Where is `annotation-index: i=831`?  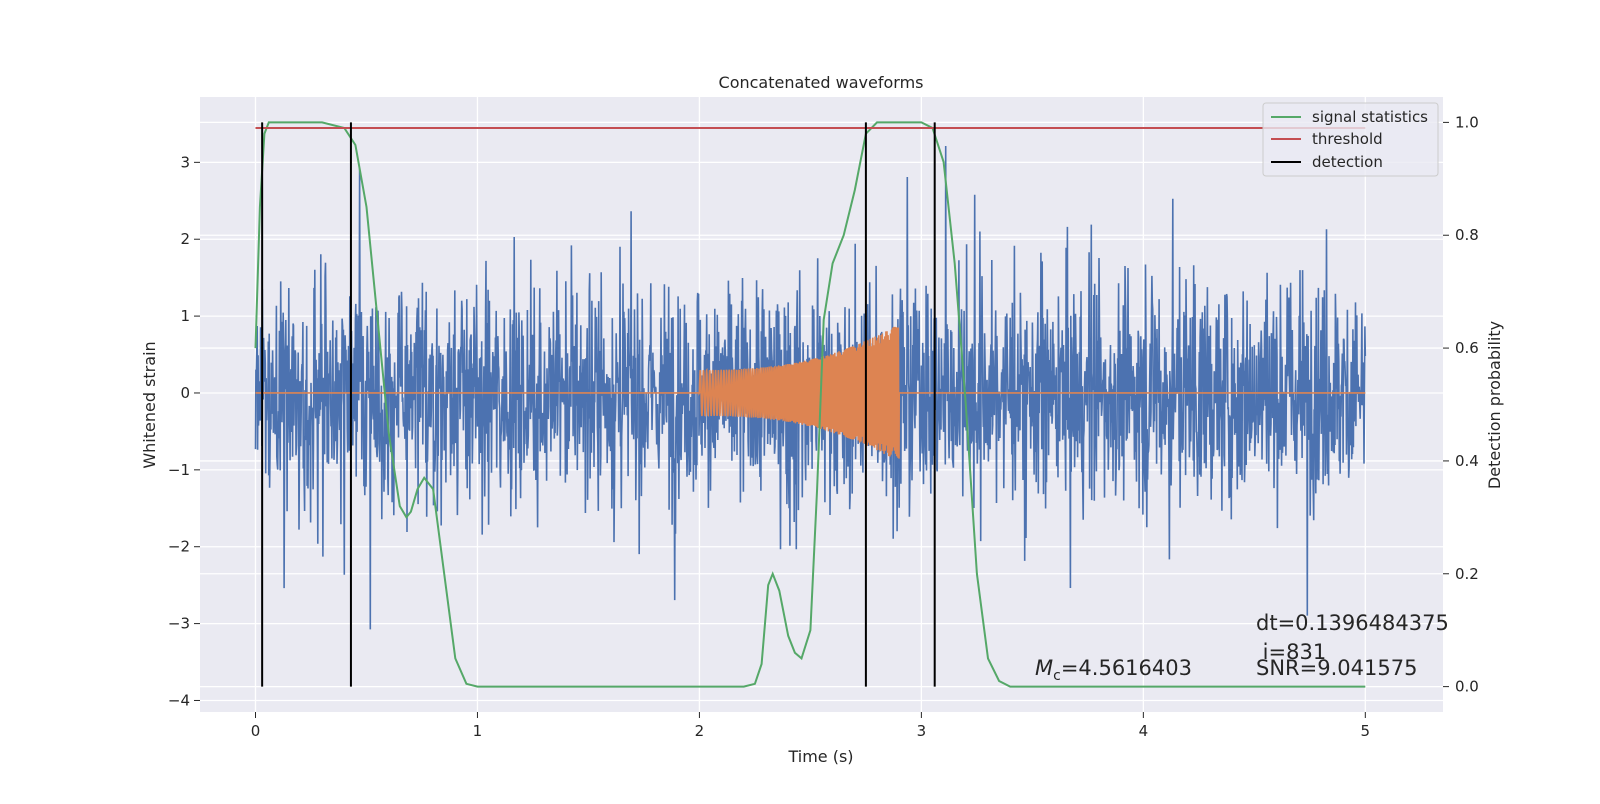
annotation-index: i=831 is located at coordinates (1291, 652).